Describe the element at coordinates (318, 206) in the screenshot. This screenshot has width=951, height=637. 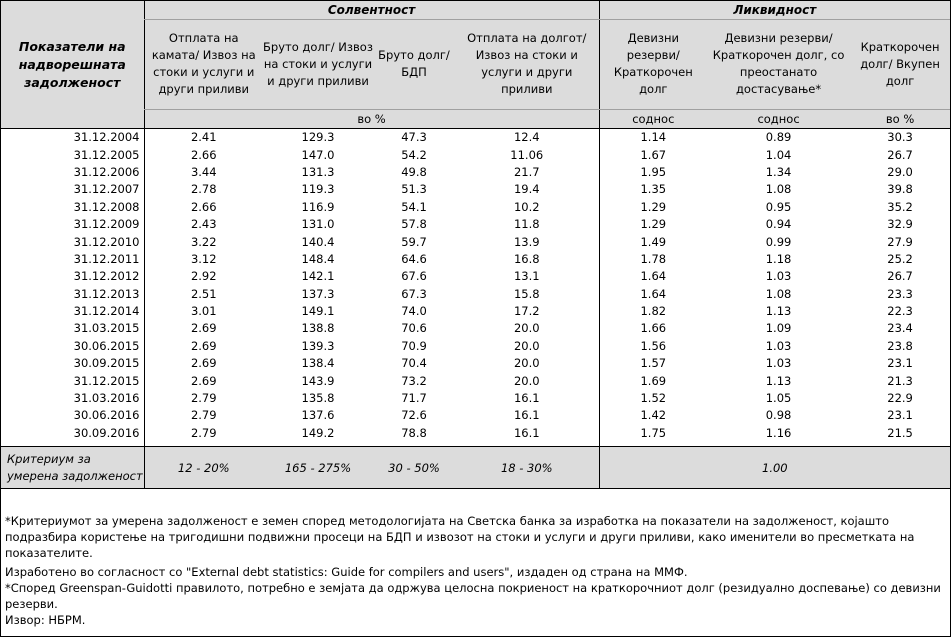
I see `cell-debt-export: 116.9` at that location.